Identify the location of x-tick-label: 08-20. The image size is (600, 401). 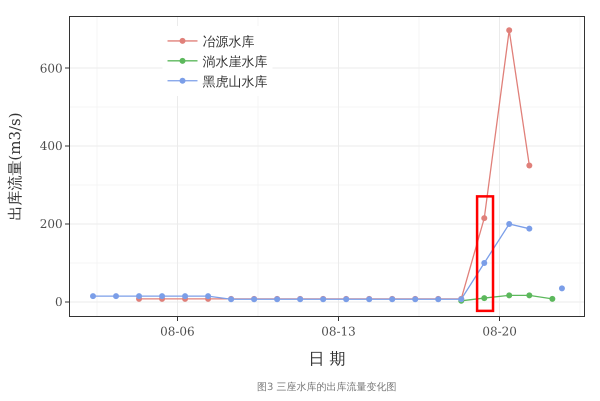
(499, 331).